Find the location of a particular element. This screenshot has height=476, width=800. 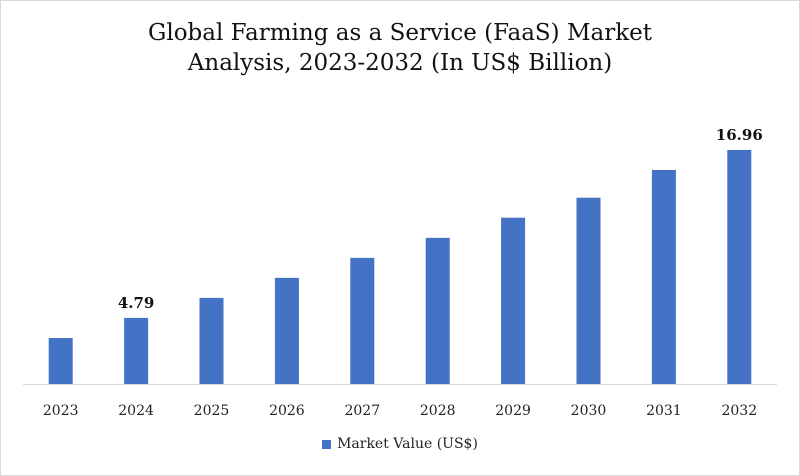

x-tick-label: 2028 is located at coordinates (438, 411).